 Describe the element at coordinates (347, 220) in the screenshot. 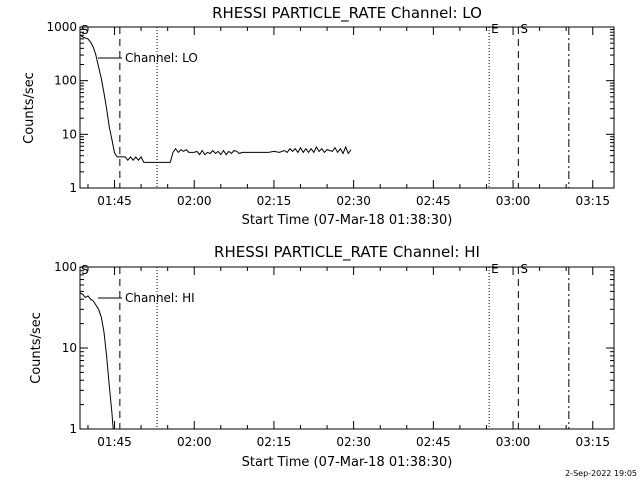

I see `x-axis-label-lo: Start Time (07-Mar-18 01:38:30)` at that location.